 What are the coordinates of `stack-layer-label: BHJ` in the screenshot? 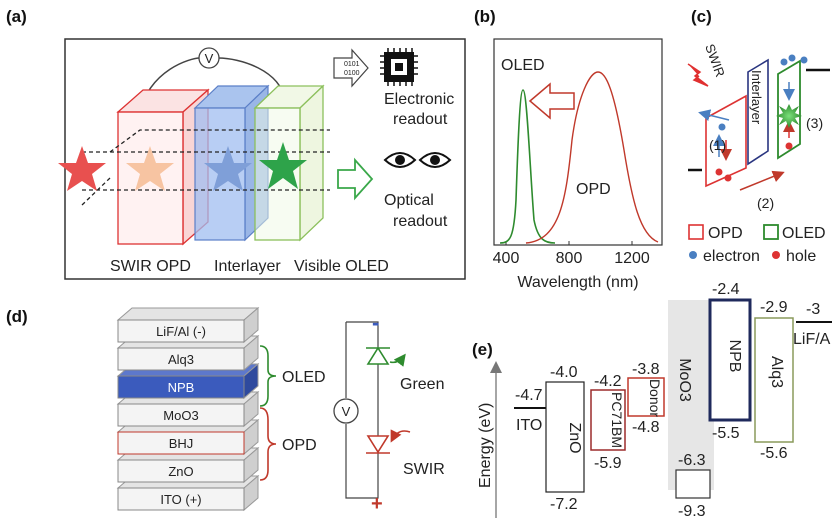 It's located at (181, 443).